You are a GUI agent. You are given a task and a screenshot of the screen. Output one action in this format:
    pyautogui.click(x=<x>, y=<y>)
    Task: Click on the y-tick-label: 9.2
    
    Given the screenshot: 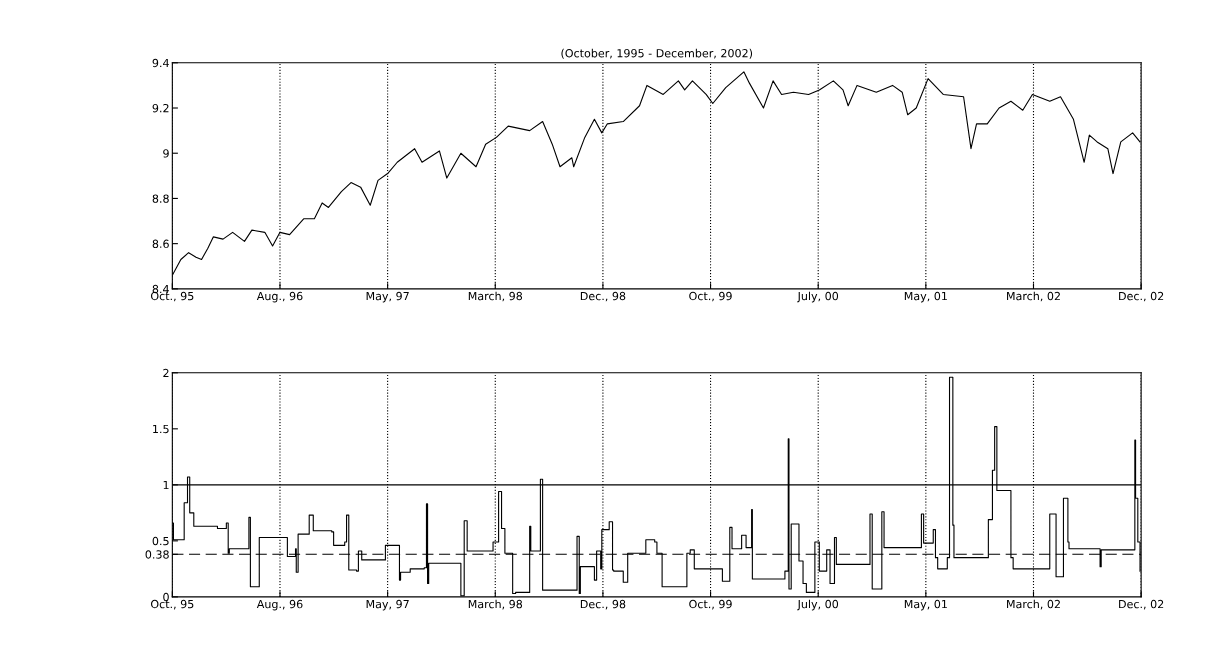 What is the action you would take?
    pyautogui.click(x=160, y=108)
    